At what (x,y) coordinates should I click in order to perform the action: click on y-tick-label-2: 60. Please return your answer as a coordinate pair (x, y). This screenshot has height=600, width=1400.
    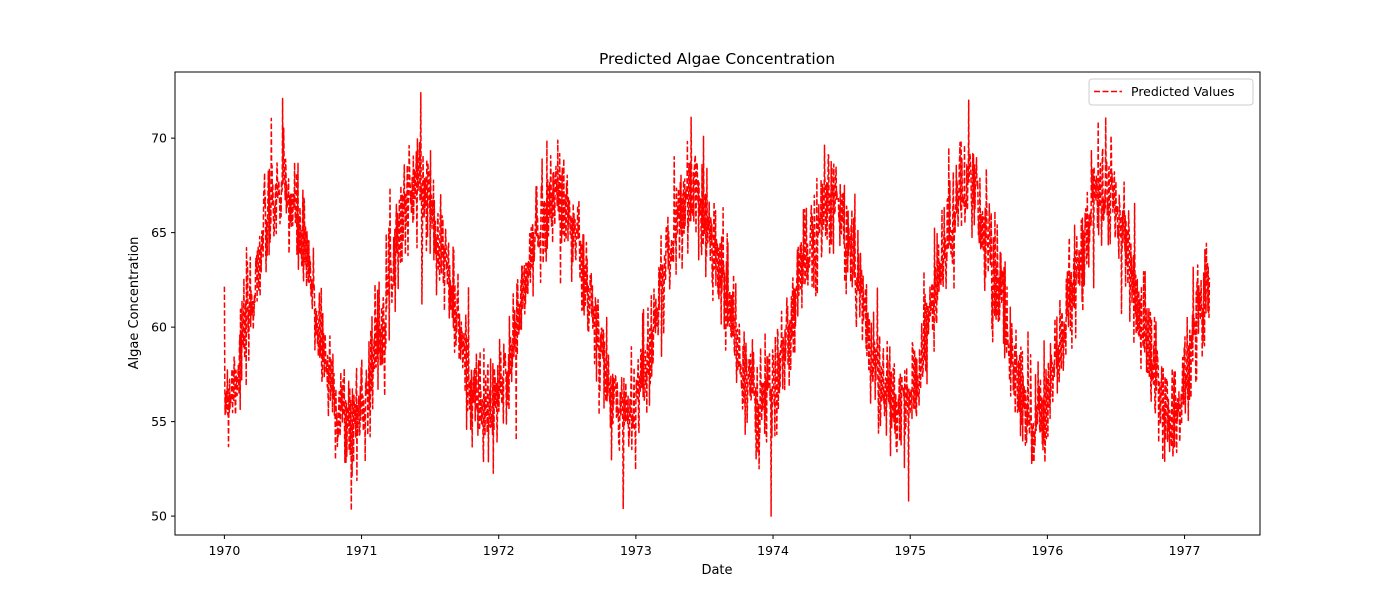
    Looking at the image, I should click on (159, 327).